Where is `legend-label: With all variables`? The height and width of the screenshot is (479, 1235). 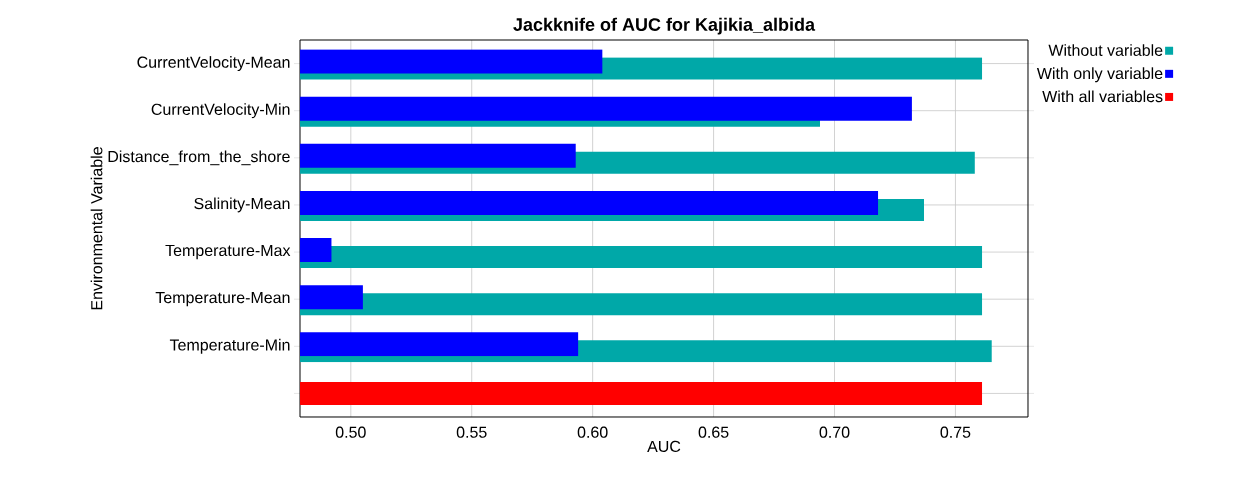 legend-label: With all variables is located at coordinates (1102, 96).